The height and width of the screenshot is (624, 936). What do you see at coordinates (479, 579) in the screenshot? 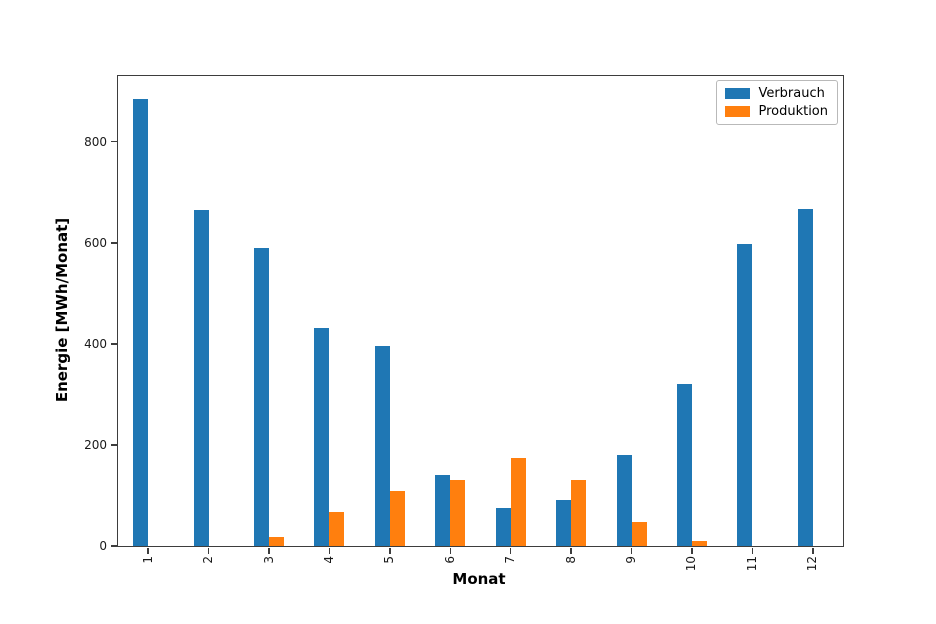
I see `x-axis-title: Monat` at bounding box center [479, 579].